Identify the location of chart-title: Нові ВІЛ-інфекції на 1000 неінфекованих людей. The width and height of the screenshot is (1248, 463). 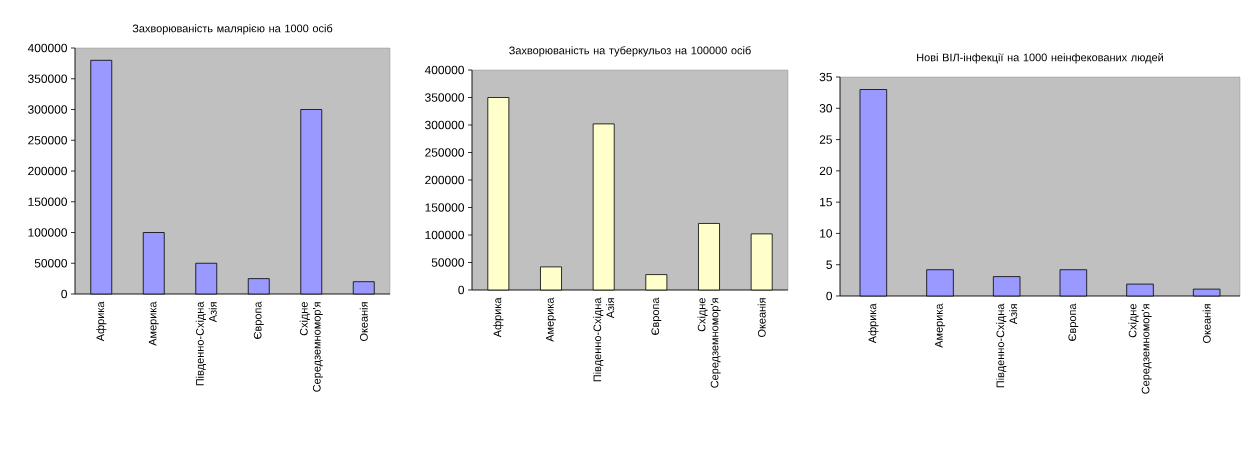
(1040, 58).